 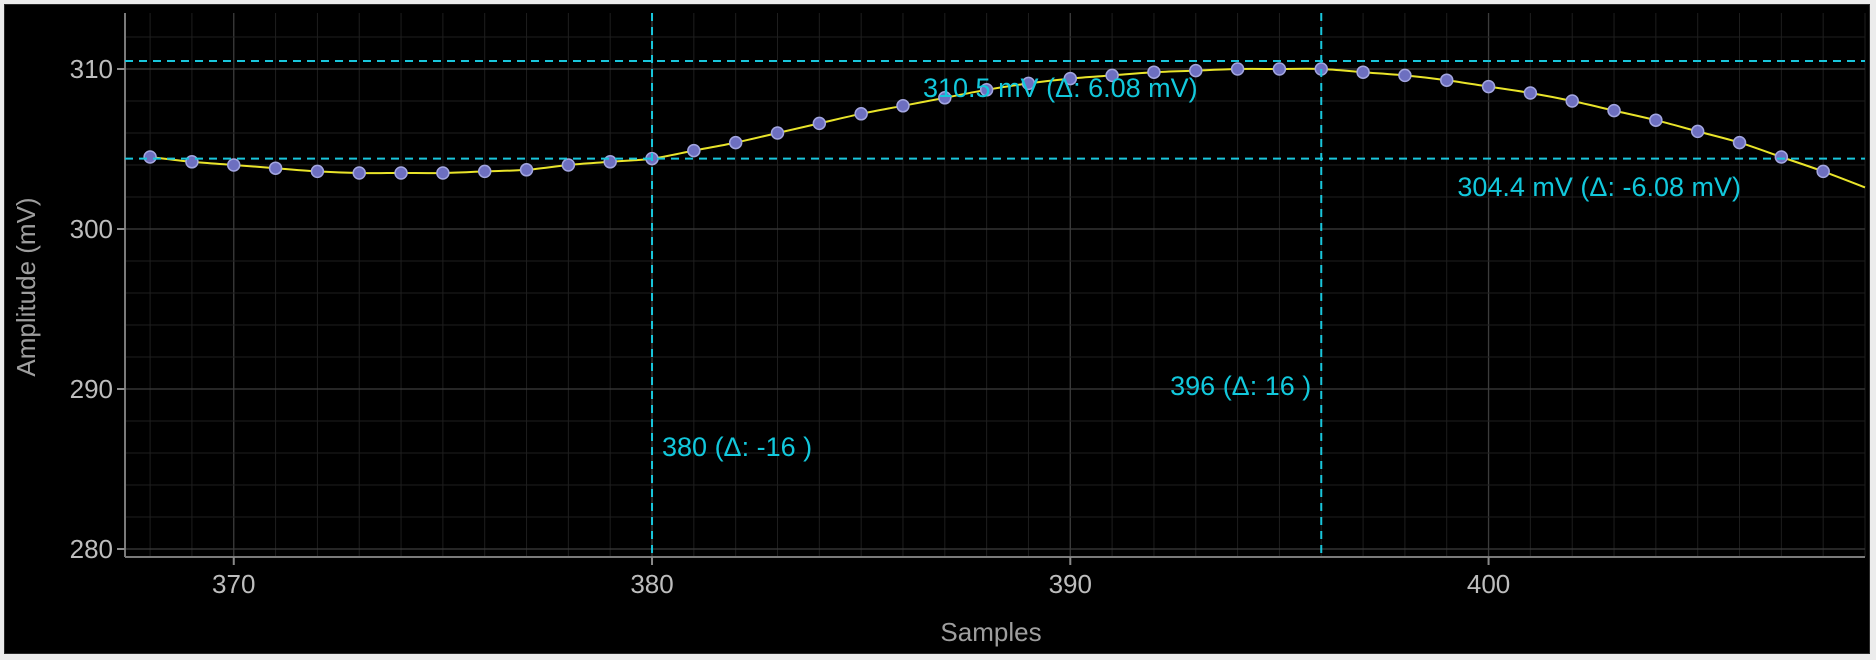 What do you see at coordinates (651, 584) in the screenshot?
I see `x-tick-label: 380` at bounding box center [651, 584].